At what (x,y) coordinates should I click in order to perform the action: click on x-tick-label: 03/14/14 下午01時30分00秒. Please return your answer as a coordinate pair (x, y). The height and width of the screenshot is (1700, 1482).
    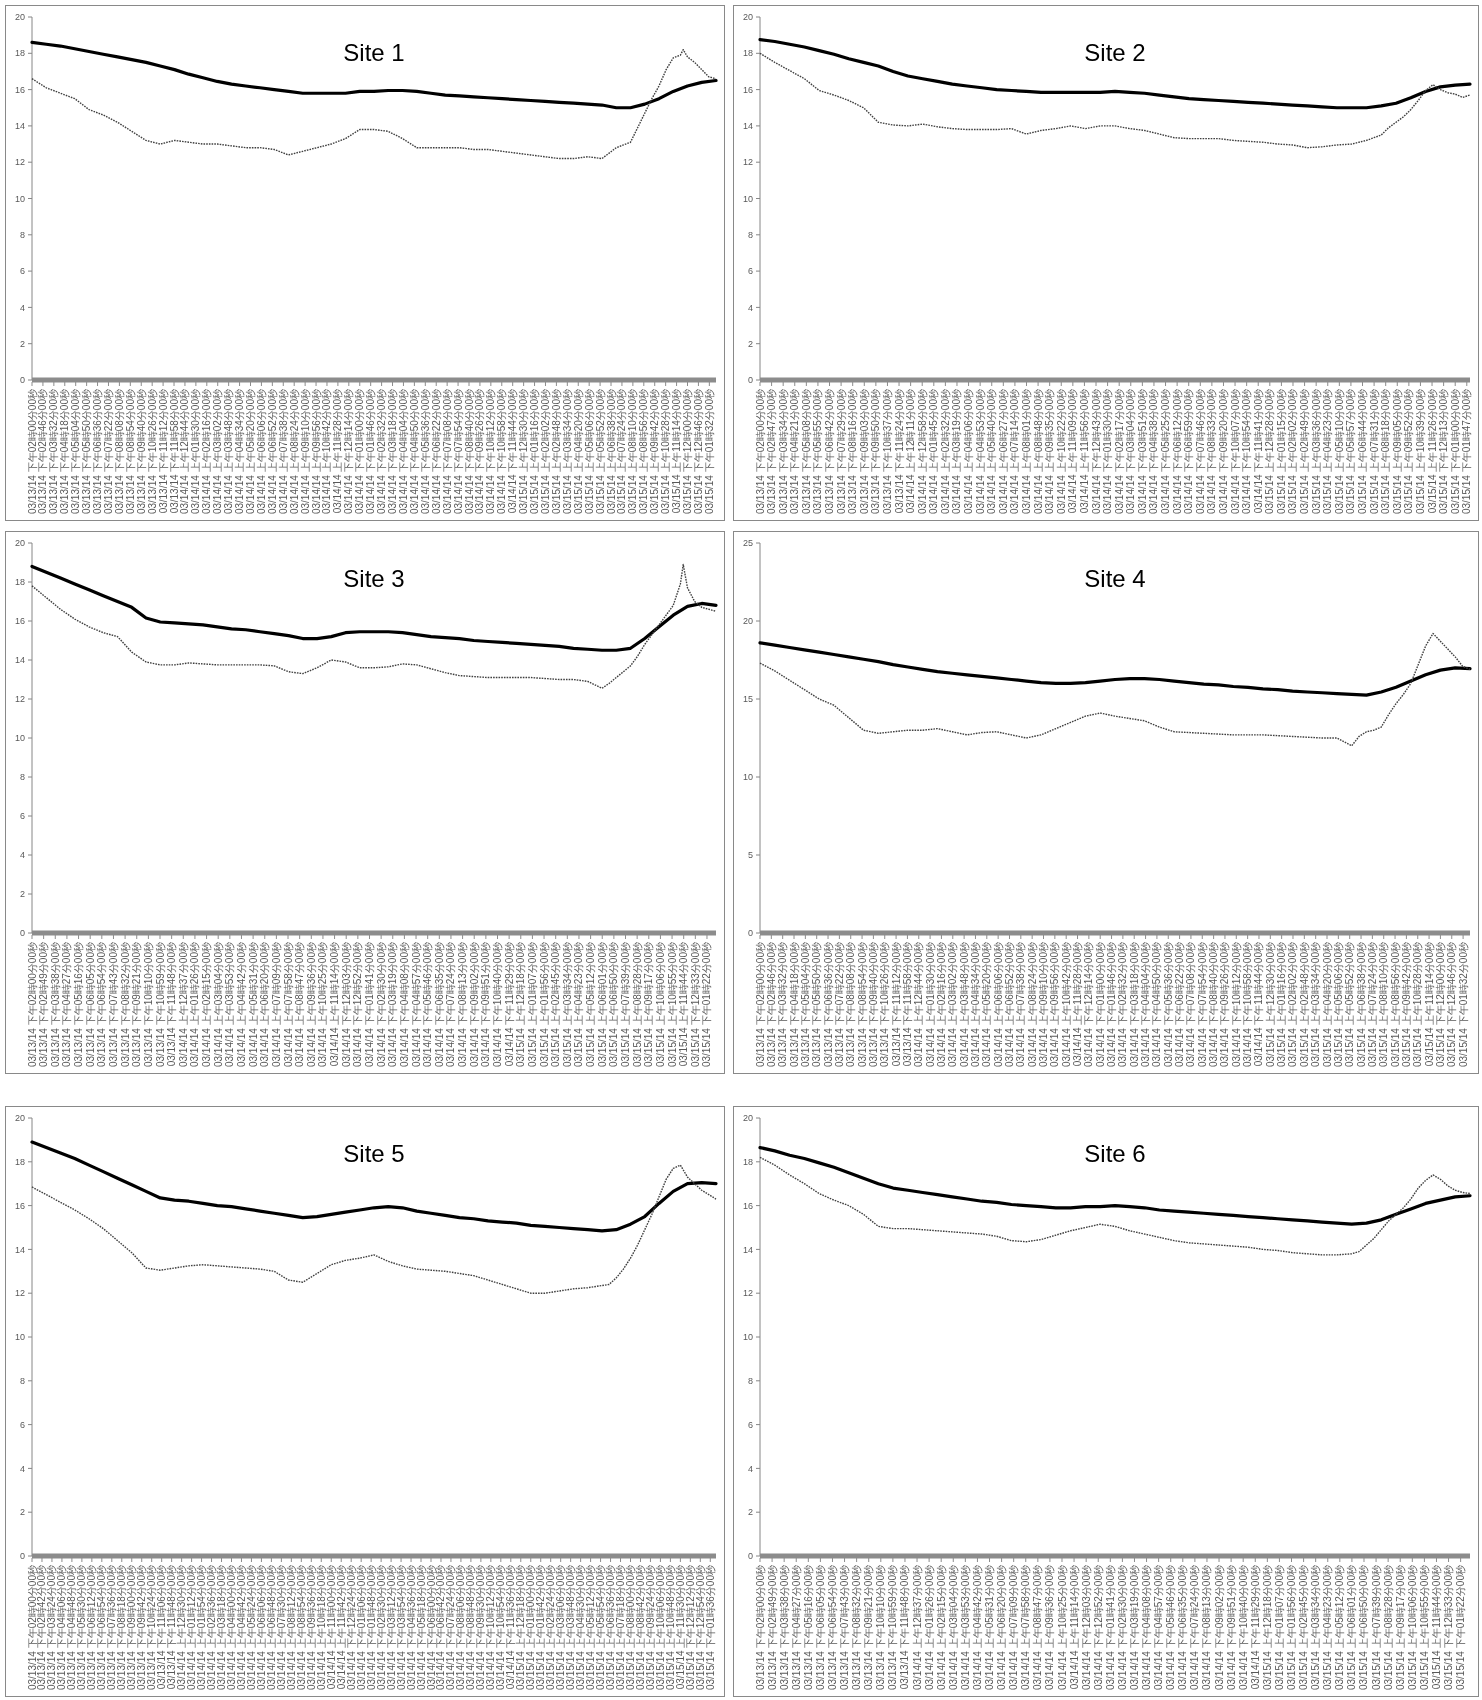
    Looking at the image, I should click on (1108, 452).